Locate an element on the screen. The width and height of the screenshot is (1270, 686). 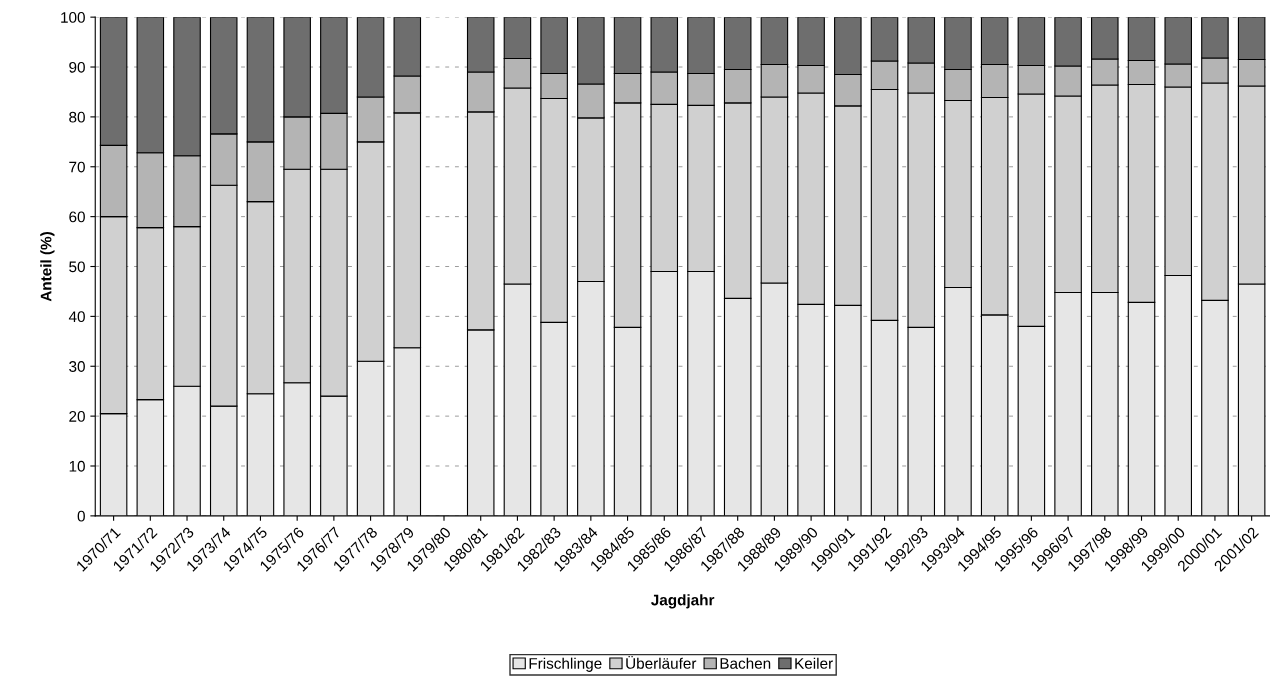
y-tick-label: 10 is located at coordinates (77, 466).